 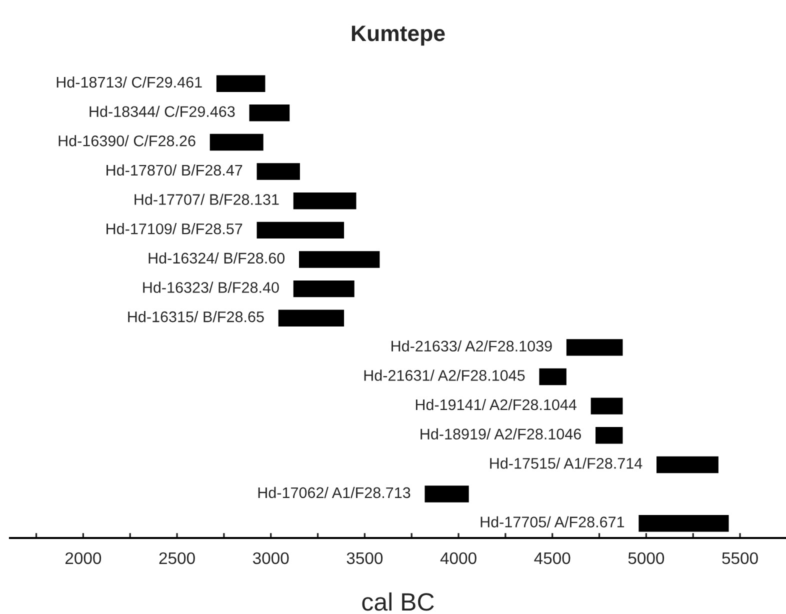 I want to click on x-tick-label: 4500, so click(x=552, y=558).